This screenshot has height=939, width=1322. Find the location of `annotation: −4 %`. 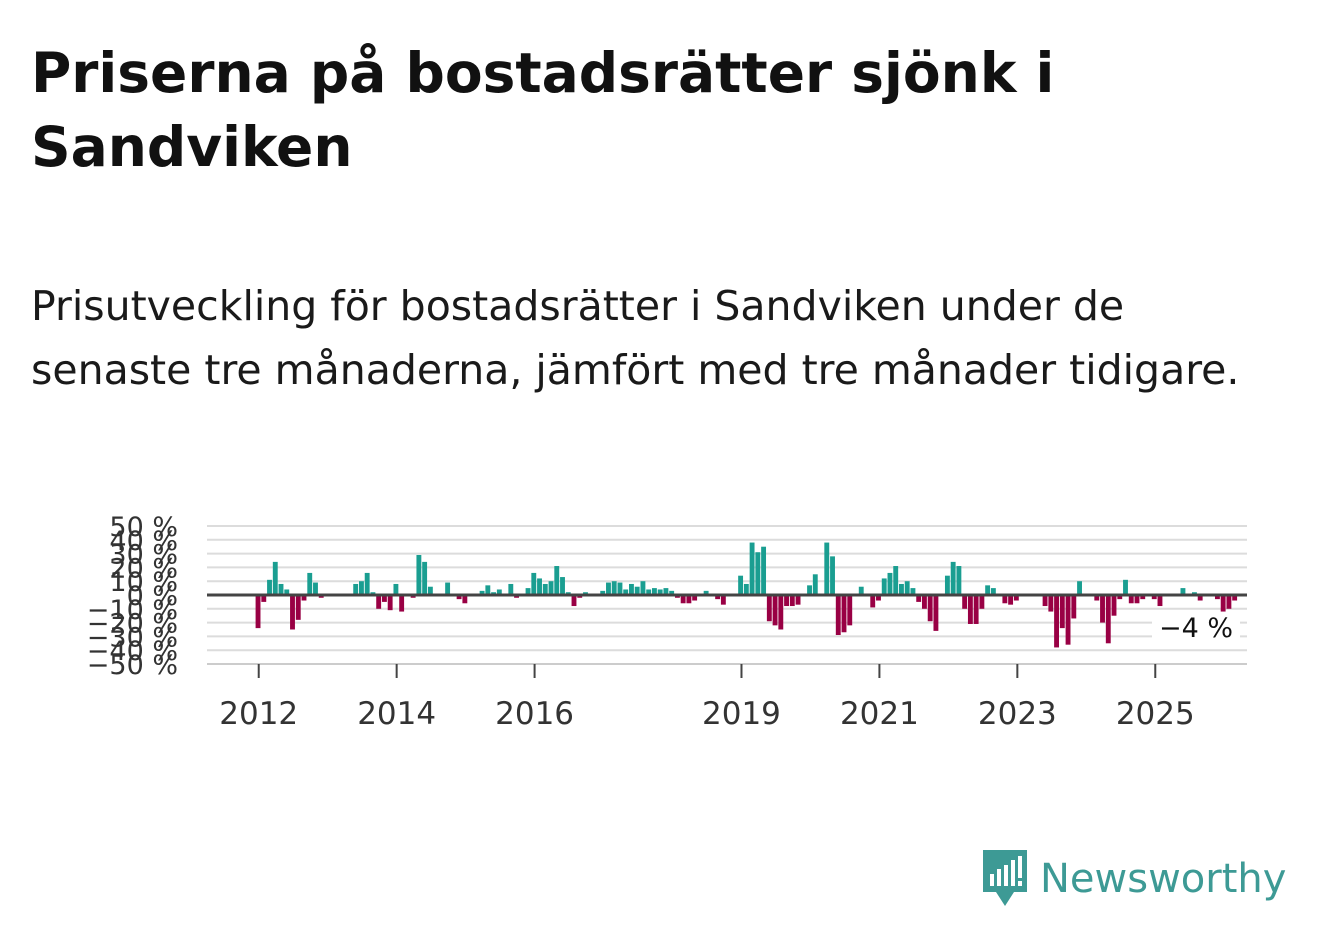

annotation: −4 % is located at coordinates (1196, 628).